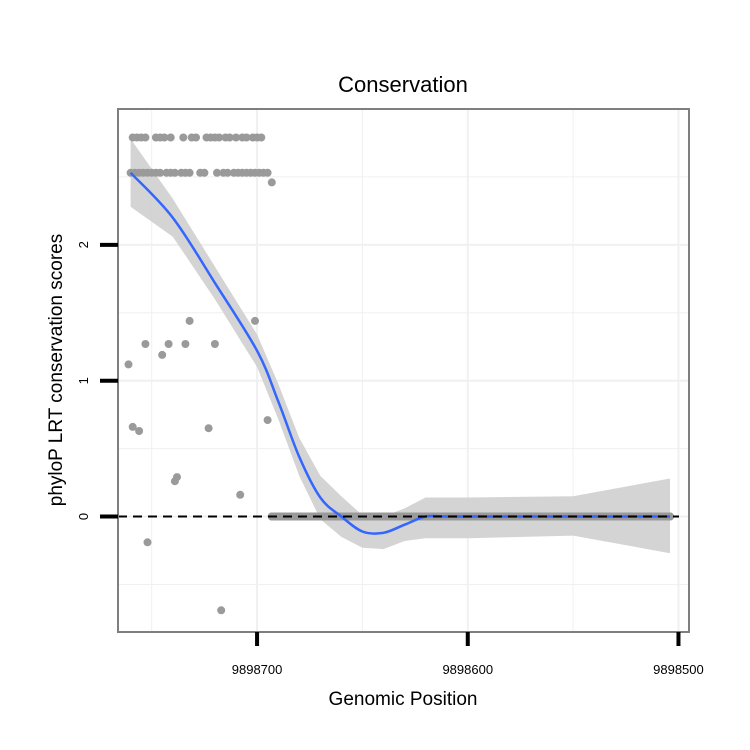  Describe the element at coordinates (83, 380) in the screenshot. I see `y-tick-label: 1` at that location.